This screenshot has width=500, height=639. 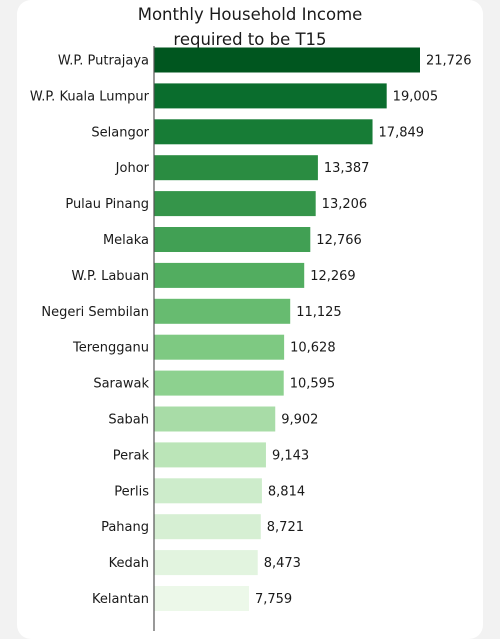 What do you see at coordinates (121, 384) in the screenshot?
I see `category-label: Sarawak` at bounding box center [121, 384].